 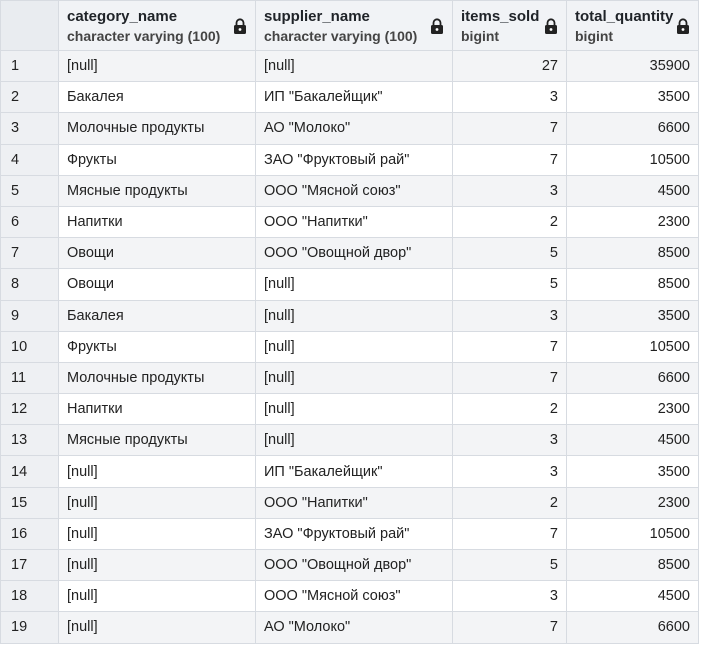 I want to click on row-number-cell: 4, so click(x=29, y=159).